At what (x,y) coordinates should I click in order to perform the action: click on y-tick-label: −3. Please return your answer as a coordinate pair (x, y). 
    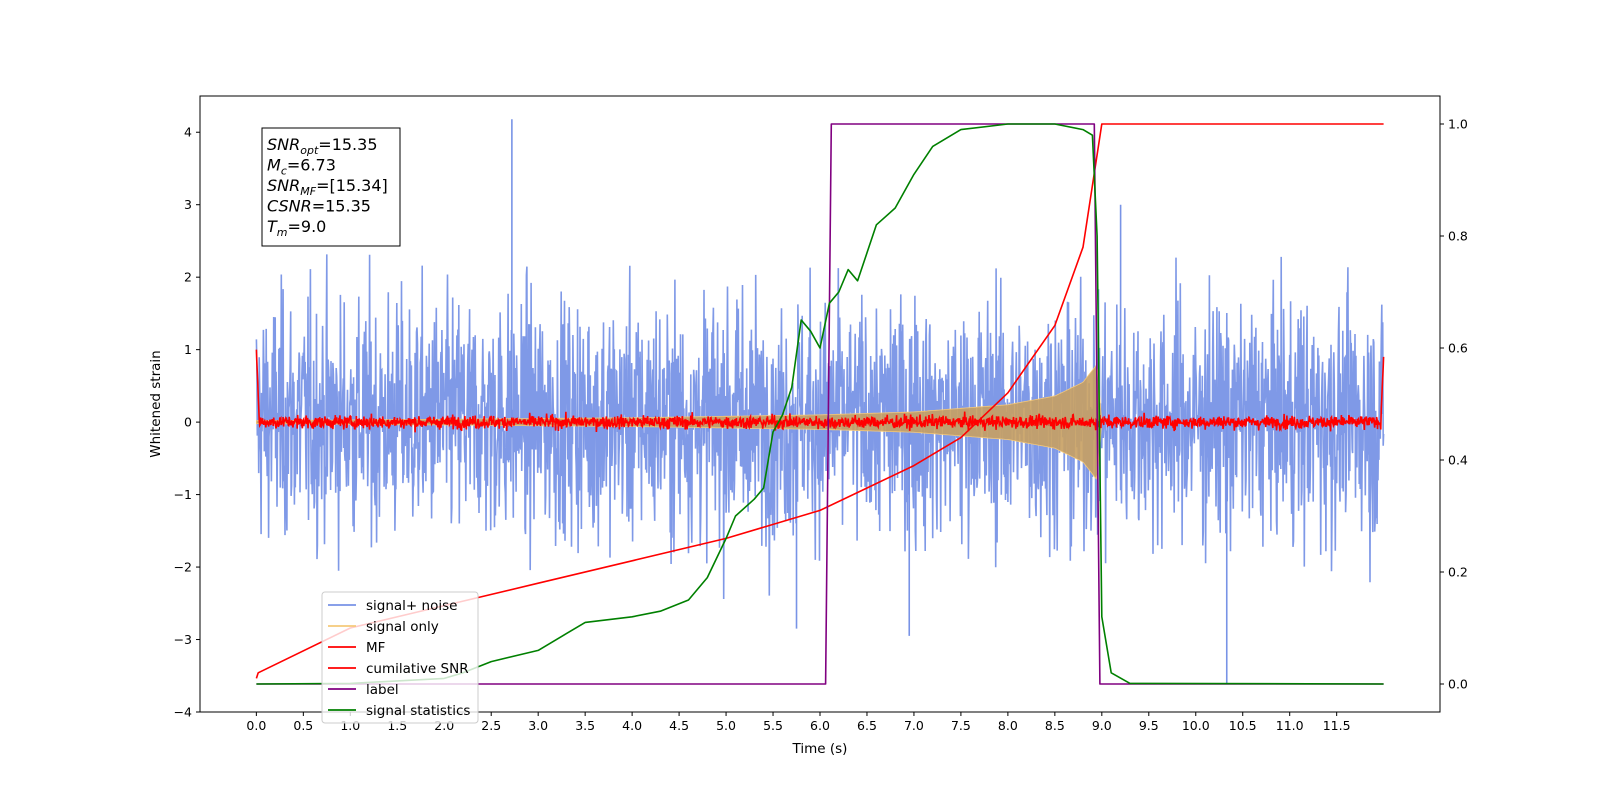
    Looking at the image, I should click on (183, 639).